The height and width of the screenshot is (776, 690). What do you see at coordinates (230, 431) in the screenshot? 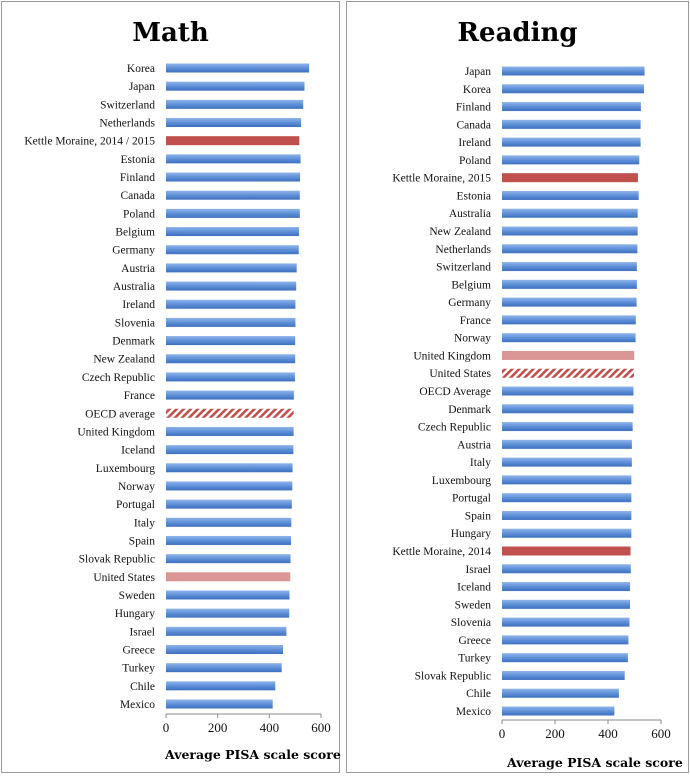
I see `math-bar-united-kingdom` at bounding box center [230, 431].